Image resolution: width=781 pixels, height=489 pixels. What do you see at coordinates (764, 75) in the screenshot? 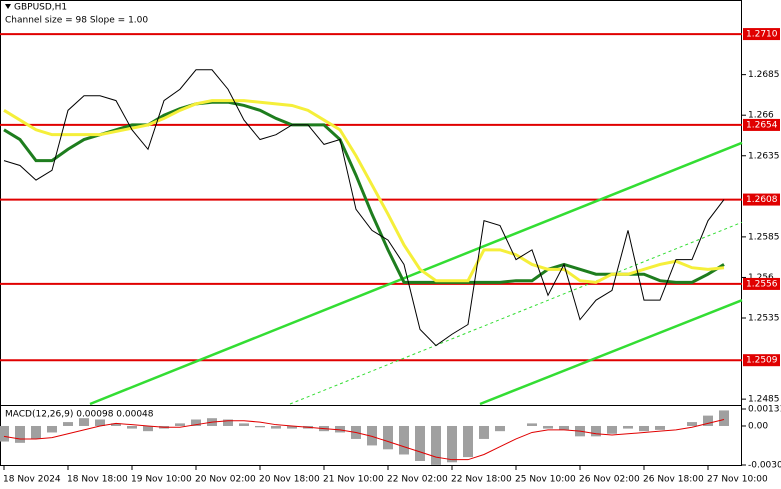
I see `y-tick-label: 1.2685` at bounding box center [764, 75].